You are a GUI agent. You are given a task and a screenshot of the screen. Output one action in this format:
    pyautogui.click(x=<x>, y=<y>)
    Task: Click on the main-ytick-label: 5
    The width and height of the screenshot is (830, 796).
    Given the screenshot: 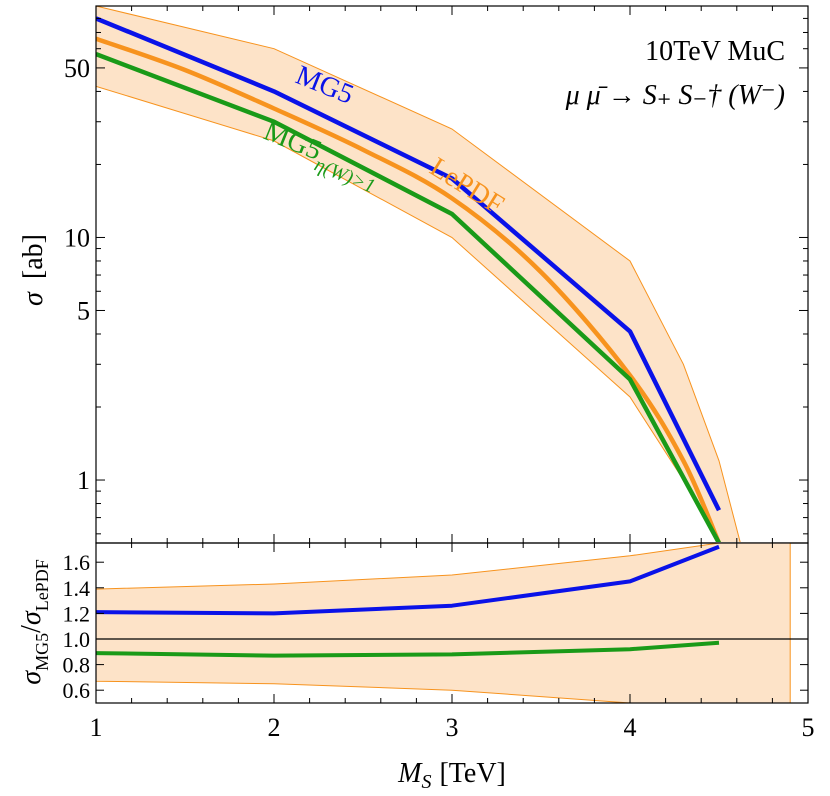 What is the action you would take?
    pyautogui.click(x=83, y=310)
    